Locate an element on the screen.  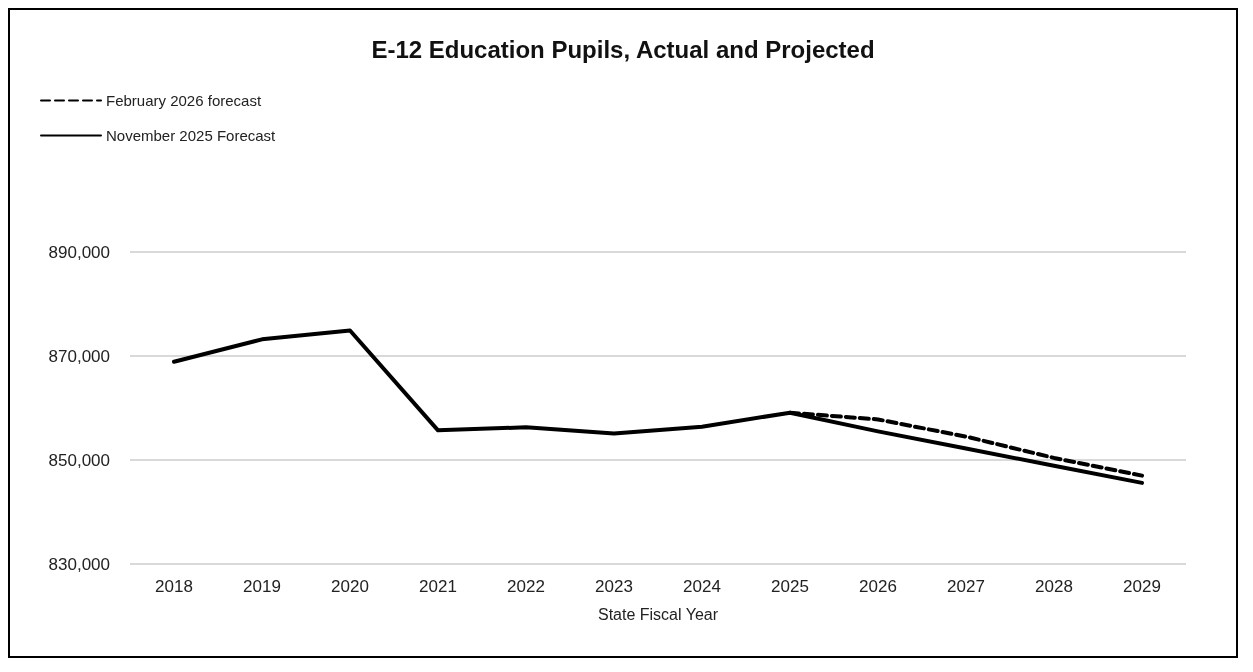
y-tick-label: 870,000 is located at coordinates (79, 356).